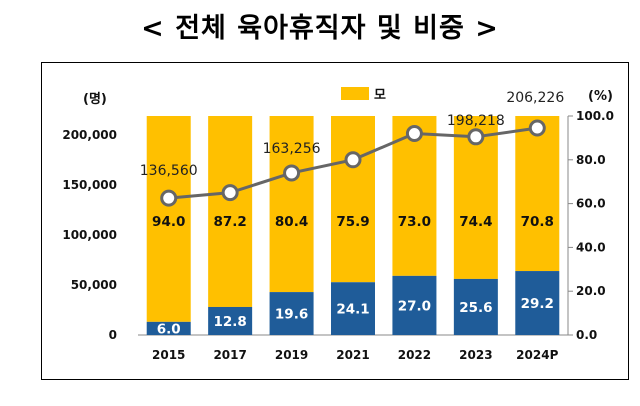 This screenshot has width=640, height=406. Describe the element at coordinates (89, 135) in the screenshot. I see `left-tick-label: 200,000` at that location.